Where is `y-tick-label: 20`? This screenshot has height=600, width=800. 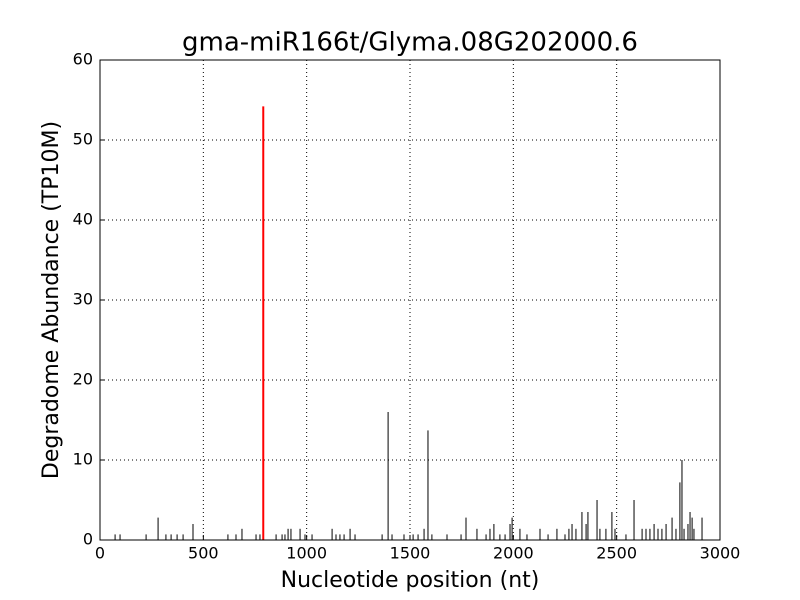 y-tick-label: 20 is located at coordinates (83, 379).